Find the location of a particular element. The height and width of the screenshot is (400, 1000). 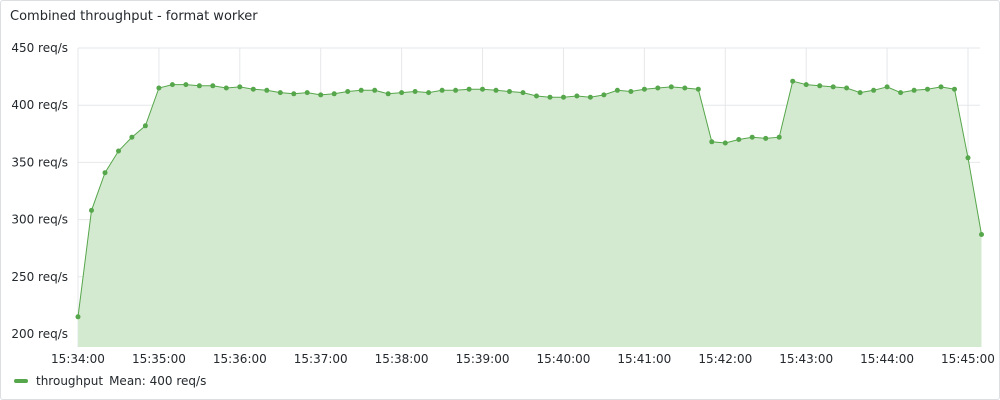

y-tick-label: 250 req/s is located at coordinates (39, 277).